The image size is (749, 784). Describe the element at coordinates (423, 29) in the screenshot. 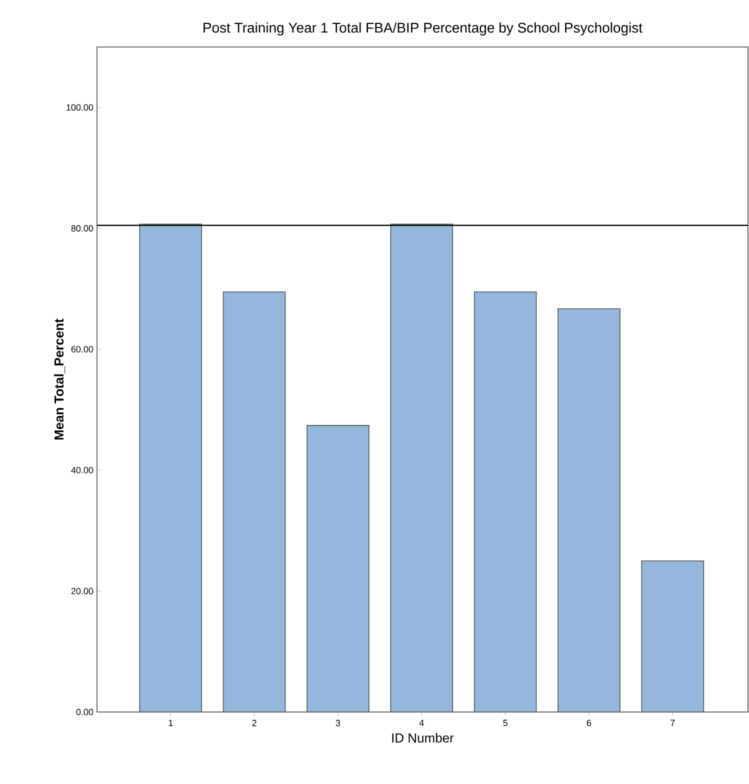

I see `chart-title: Post Training Year 1 Total FBA/BIP Percentage by School Psychologist` at that location.